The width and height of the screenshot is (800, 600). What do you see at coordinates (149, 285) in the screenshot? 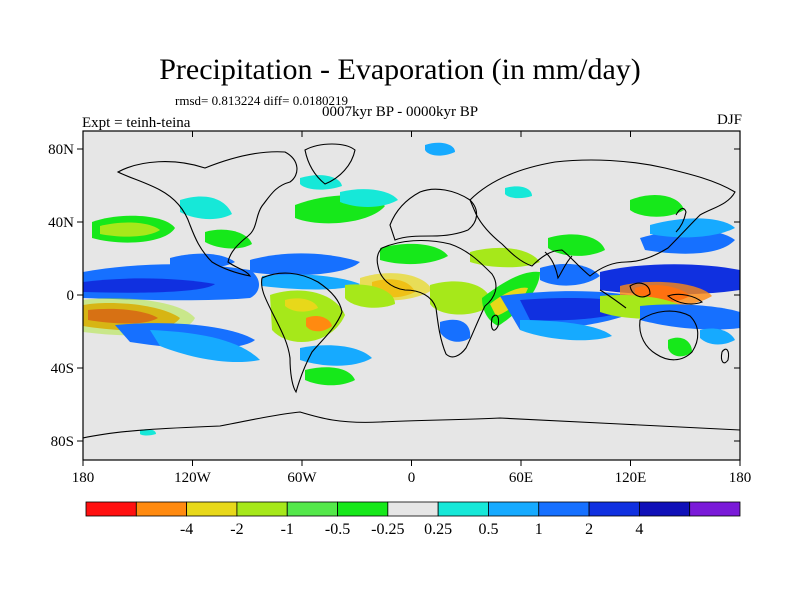
I see `field-darkblue-band-pacific-w` at bounding box center [149, 285].